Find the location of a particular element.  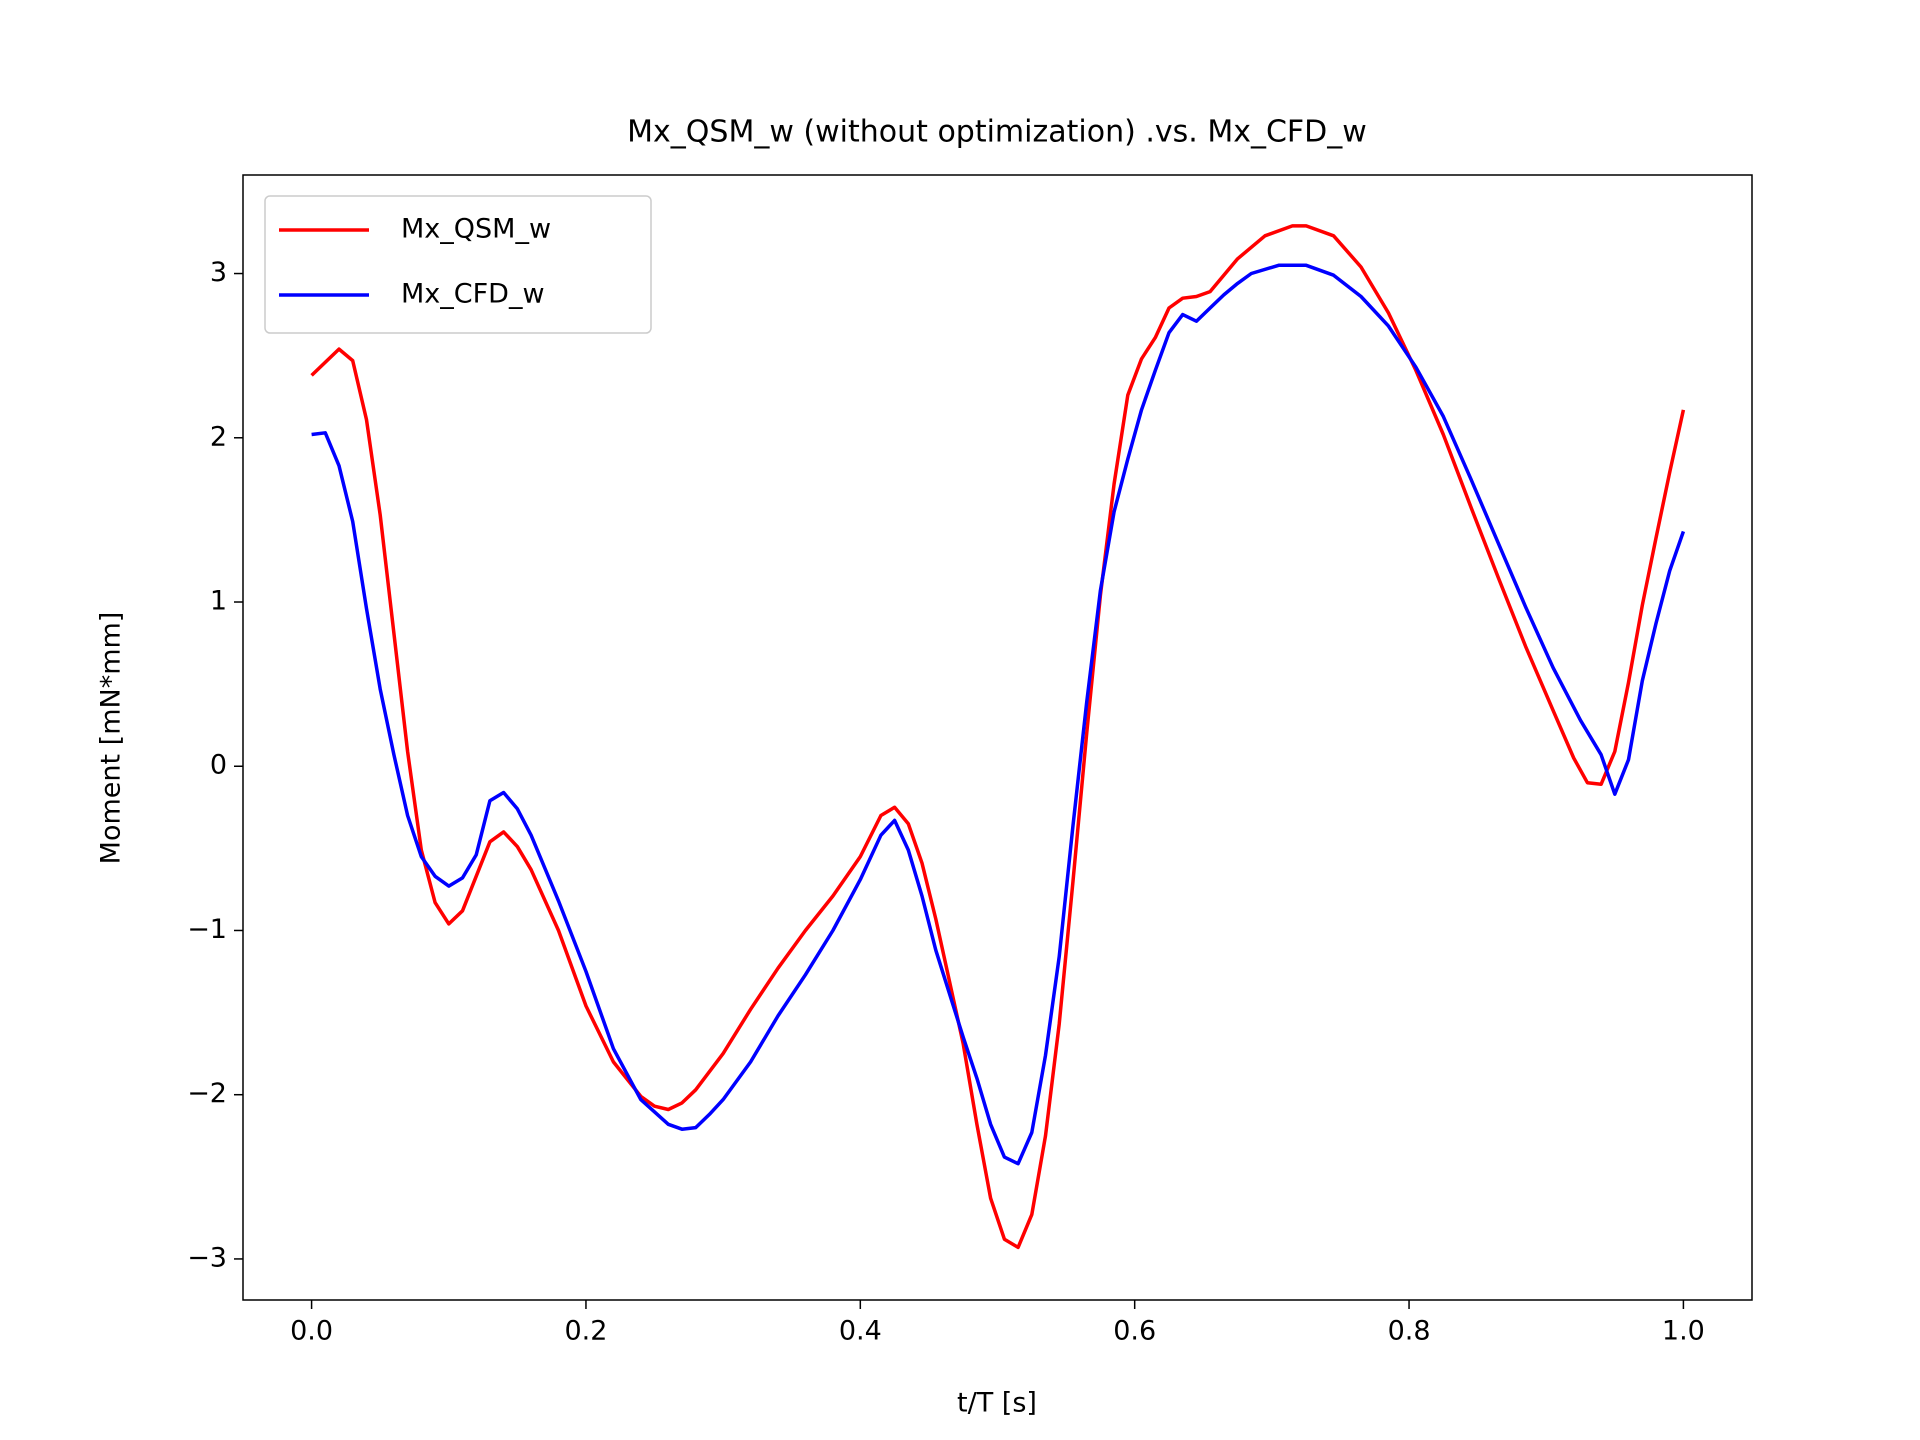

y-tick-label: 1 is located at coordinates (218, 601).